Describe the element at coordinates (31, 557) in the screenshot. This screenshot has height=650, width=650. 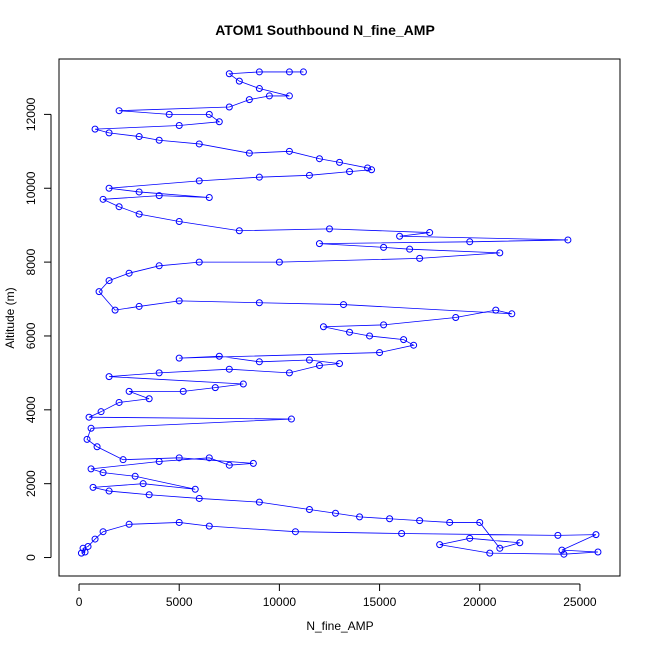
I see `y-tick-label: 0` at that location.